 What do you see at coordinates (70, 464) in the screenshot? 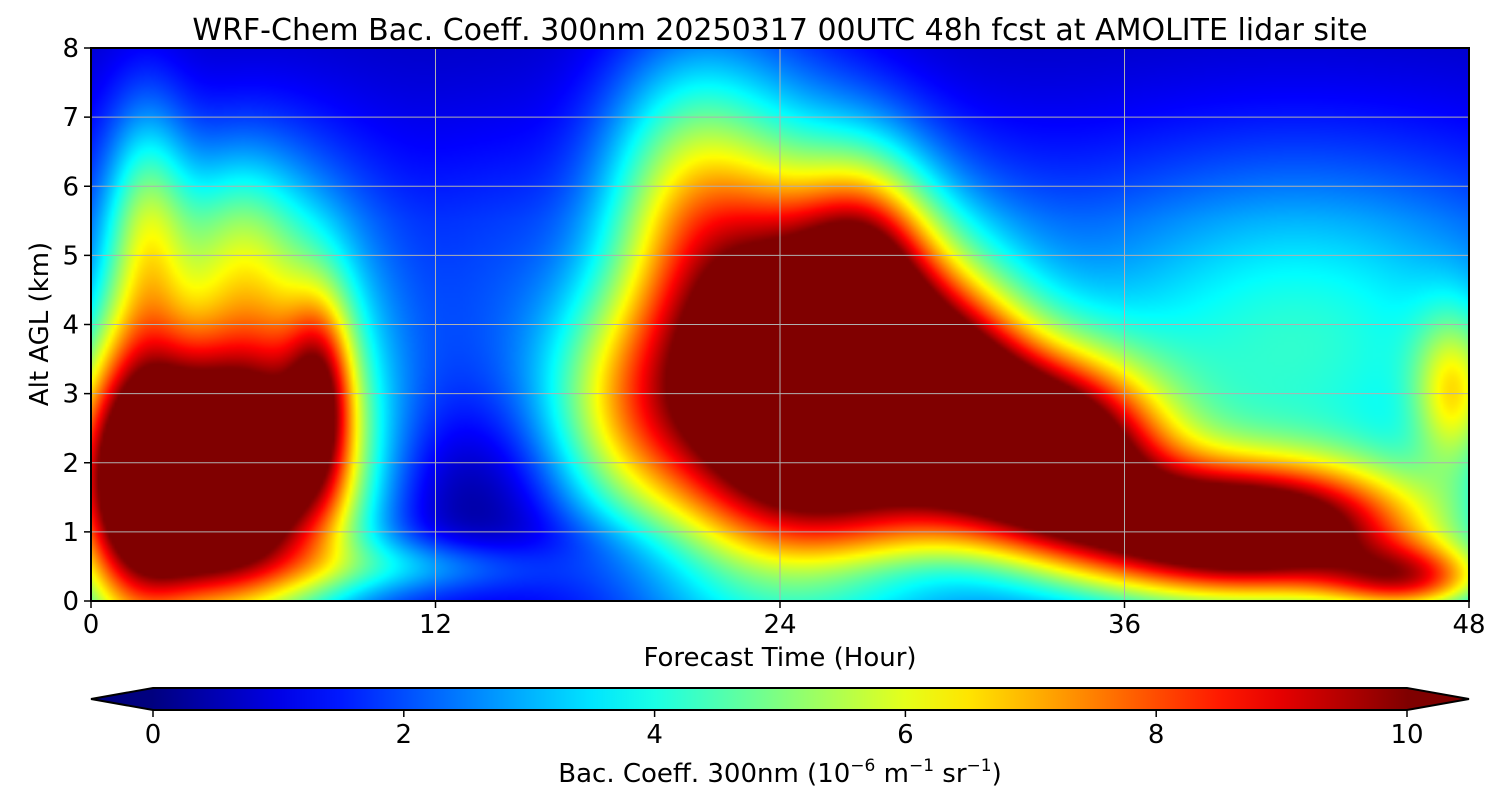
I see `y-tick-label: 2` at bounding box center [70, 464].